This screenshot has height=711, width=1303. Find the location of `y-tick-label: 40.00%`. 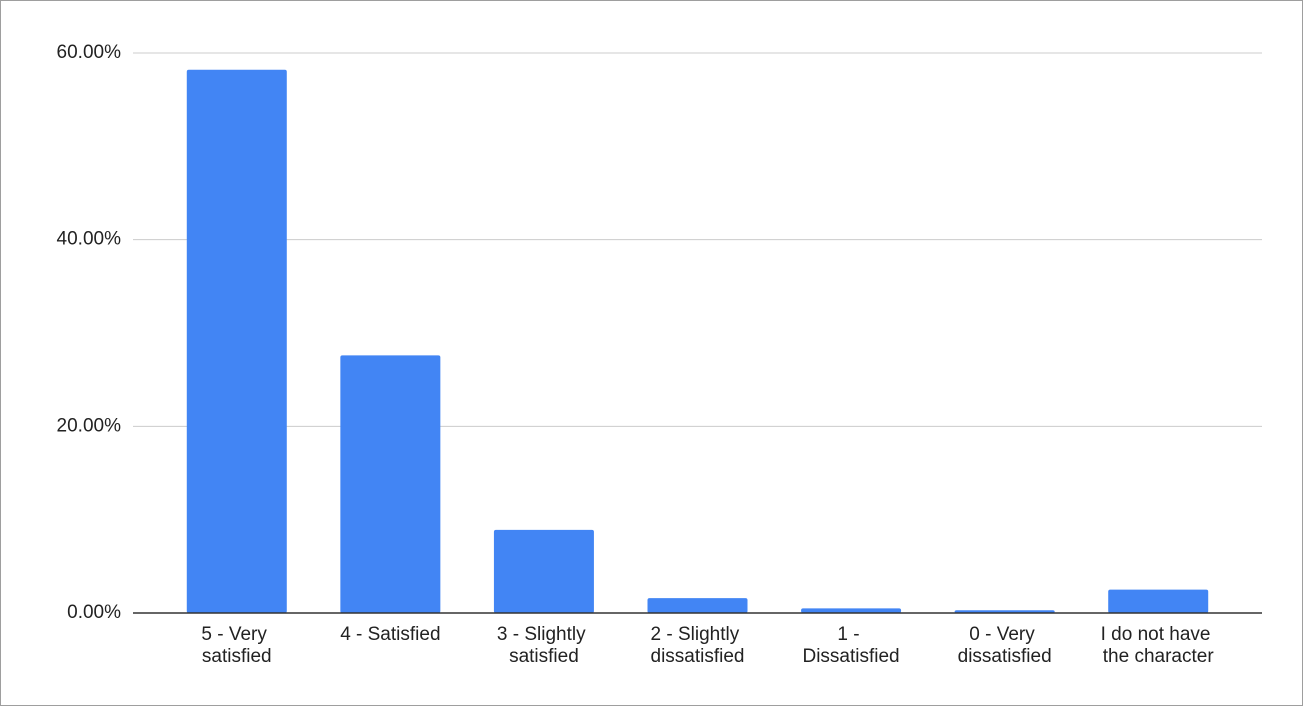

y-tick-label: 40.00% is located at coordinates (89, 239).